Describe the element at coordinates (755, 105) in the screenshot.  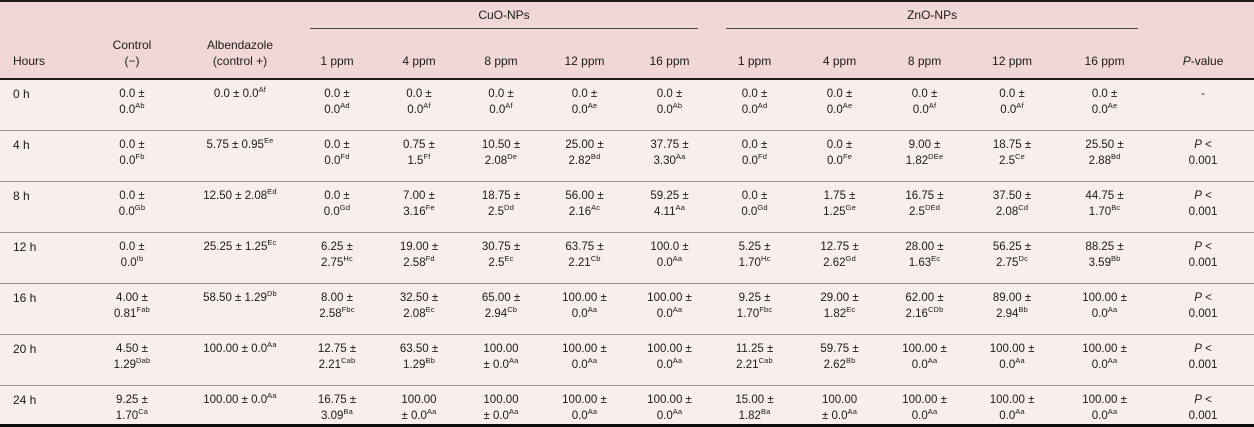
I see `data-cell-zno-1ppm: 0.0 ±0.0Ad` at that location.